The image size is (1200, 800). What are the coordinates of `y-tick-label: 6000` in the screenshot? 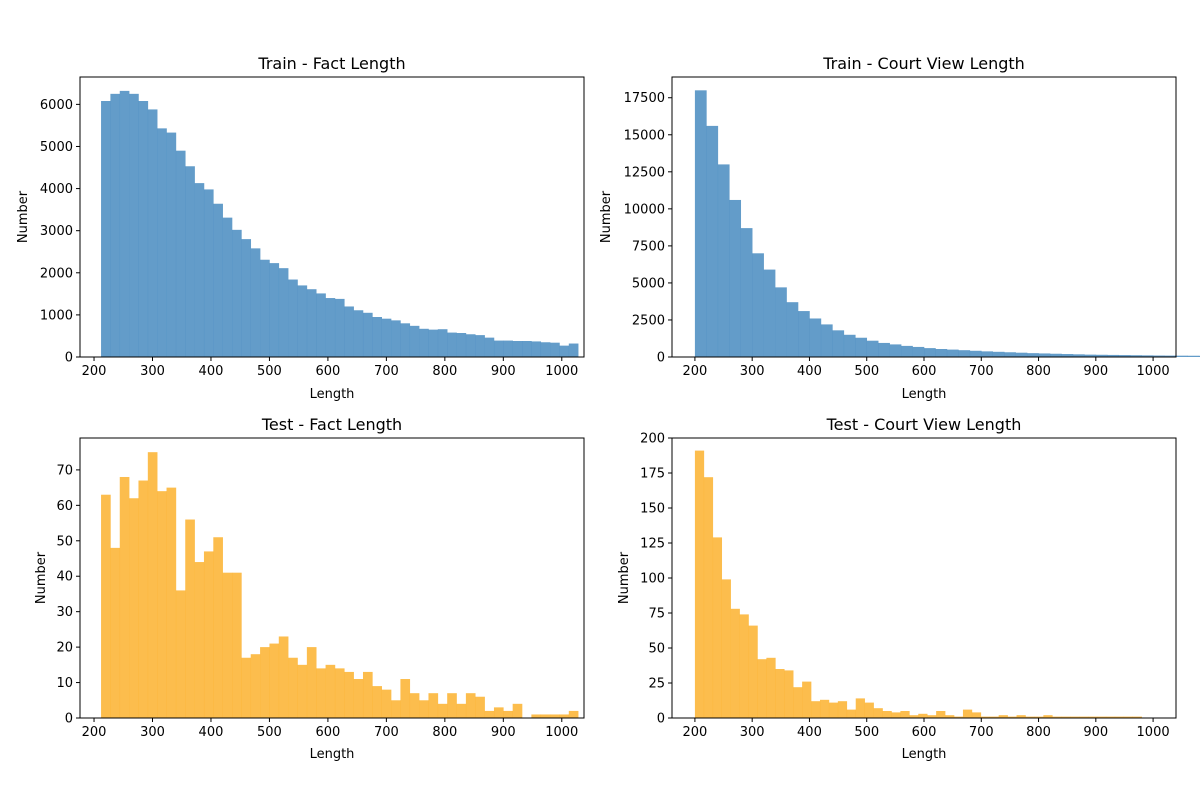 It's located at (56, 105).